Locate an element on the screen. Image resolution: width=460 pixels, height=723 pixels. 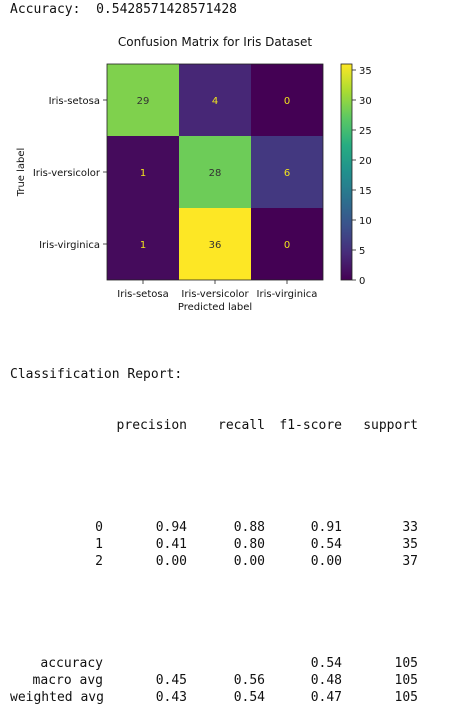
matrix-cell-value: 36 is located at coordinates (215, 245).